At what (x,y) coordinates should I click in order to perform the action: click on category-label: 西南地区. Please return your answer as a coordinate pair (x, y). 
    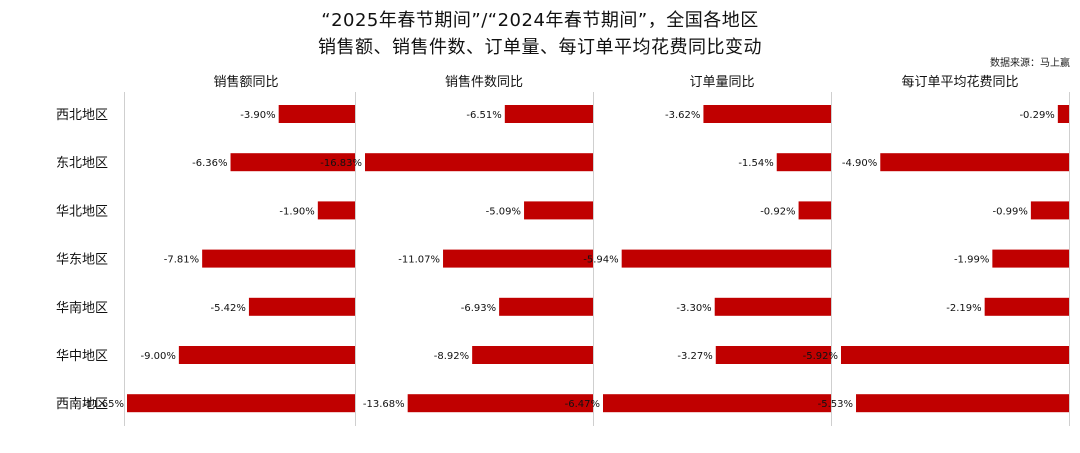
    Looking at the image, I should click on (82, 404).